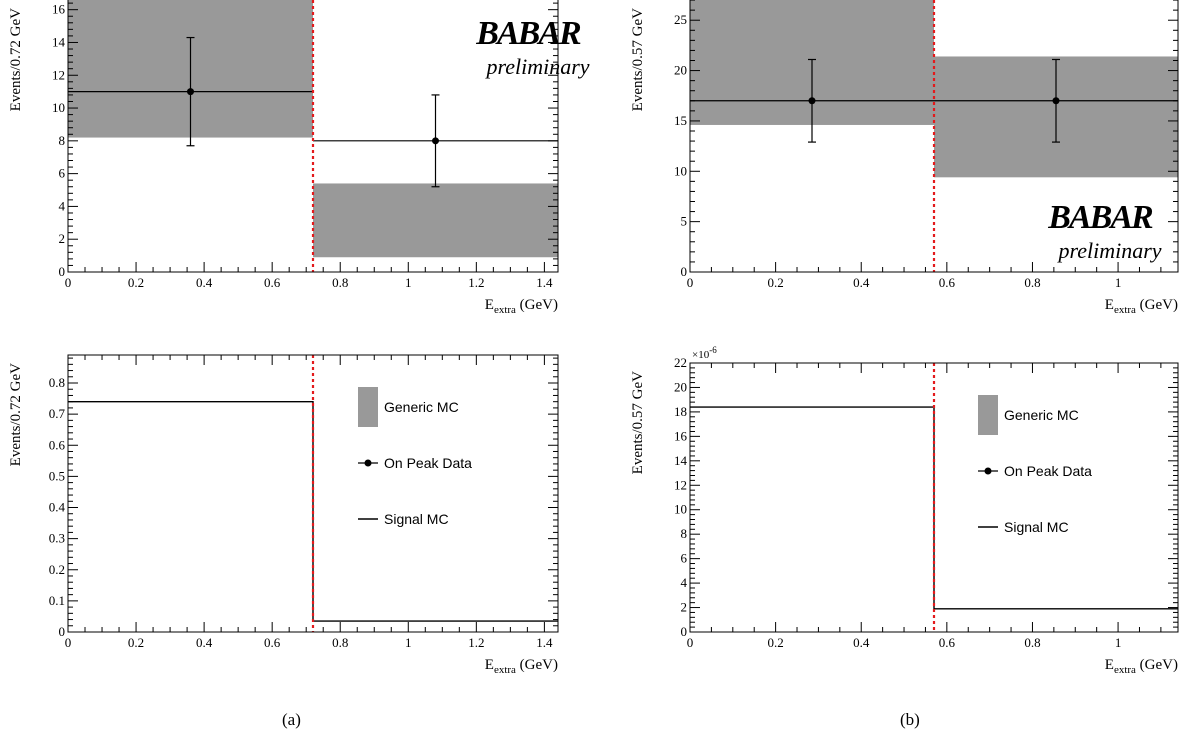  What do you see at coordinates (57, 569) in the screenshot?
I see `y-tick-label: 0.2` at bounding box center [57, 569].